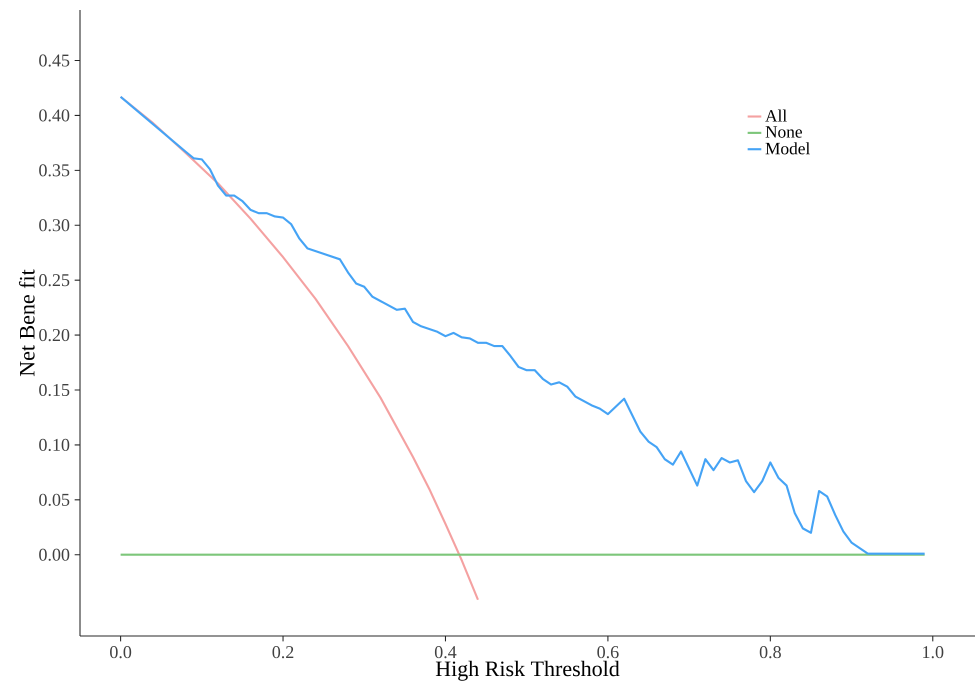  Describe the element at coordinates (776, 116) in the screenshot. I see `legend-label: All` at that location.